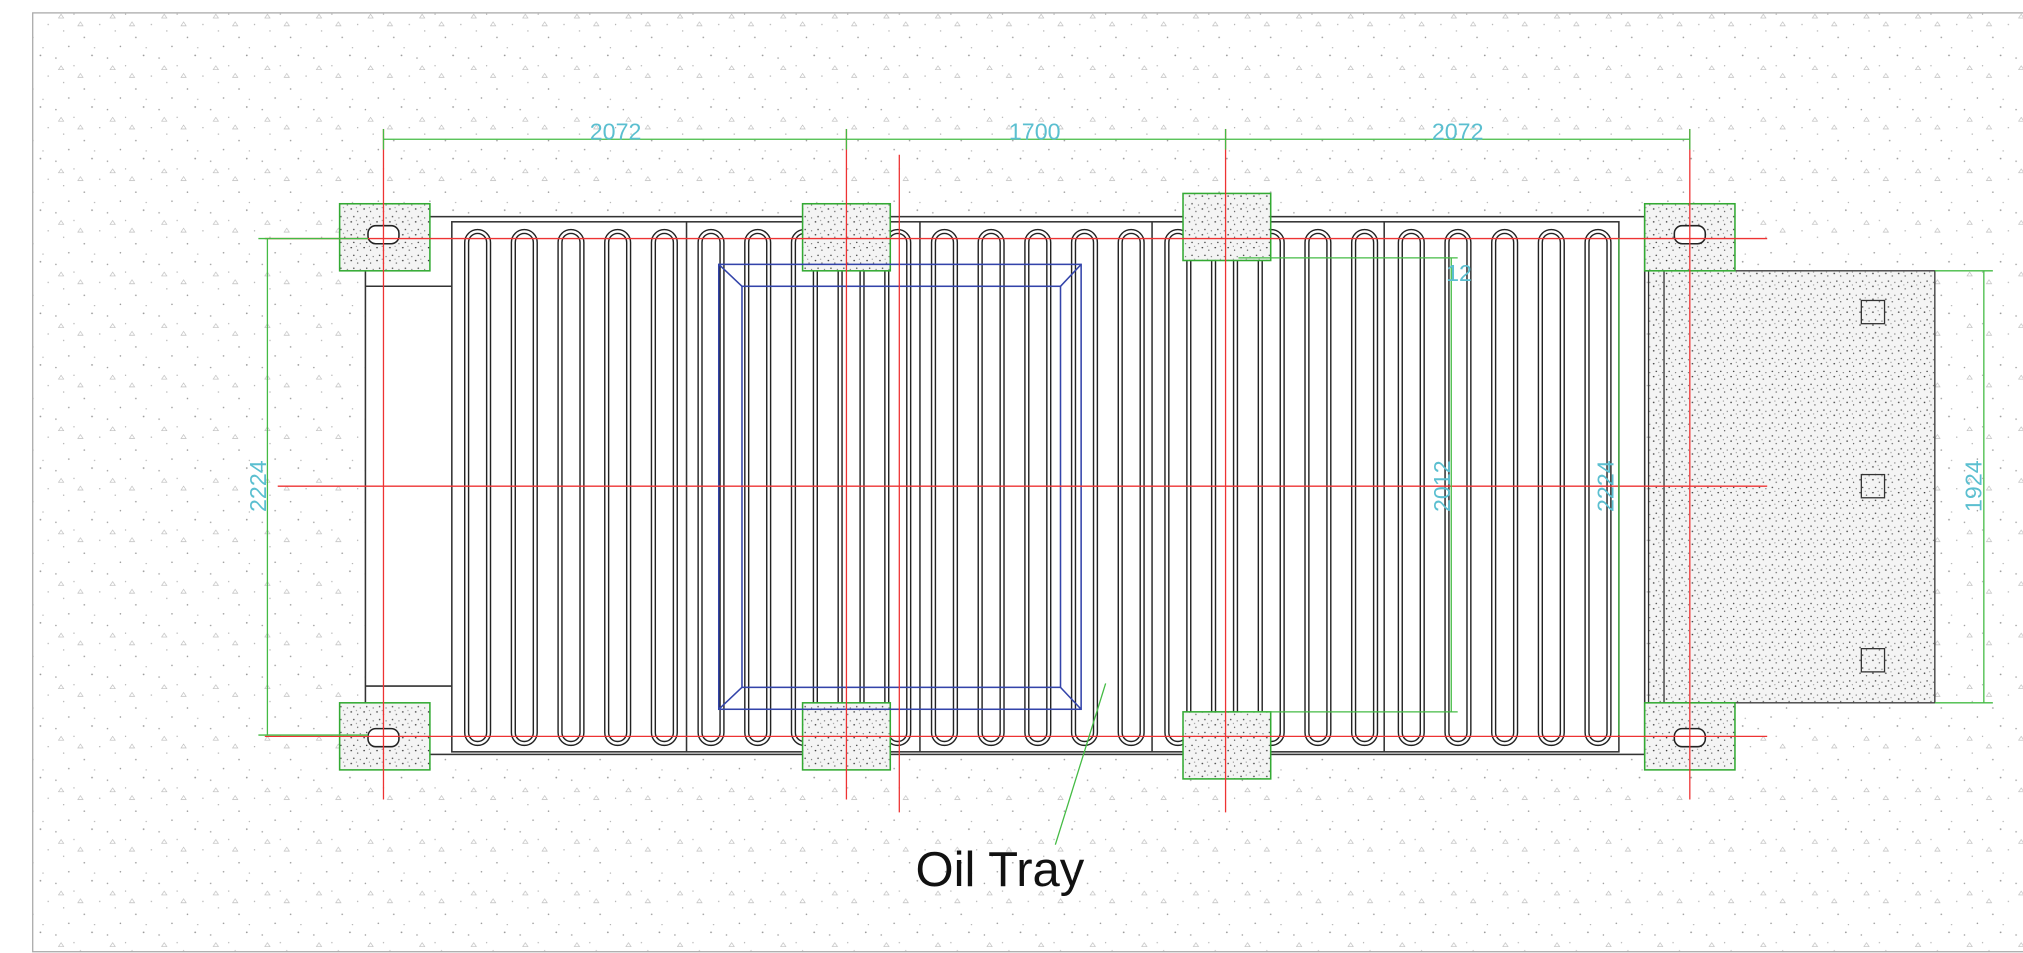 This screenshot has height=953, width=2023. Describe the element at coordinates (1035, 131) in the screenshot. I see `dimension-label: 1700` at that location.